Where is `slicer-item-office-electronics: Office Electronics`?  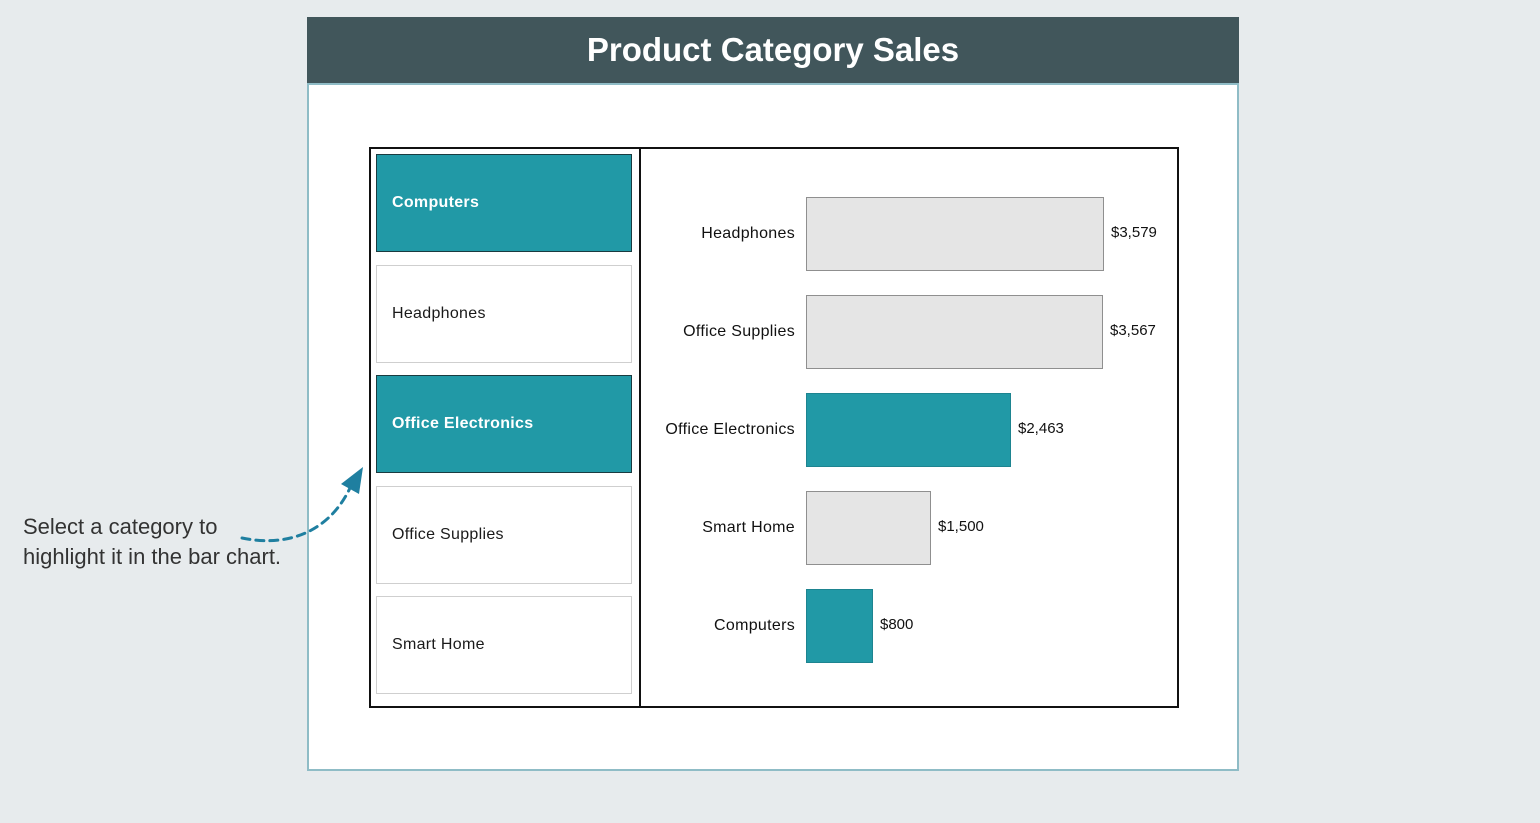
slicer-item-office-electronics: Office Electronics is located at coordinates (504, 424).